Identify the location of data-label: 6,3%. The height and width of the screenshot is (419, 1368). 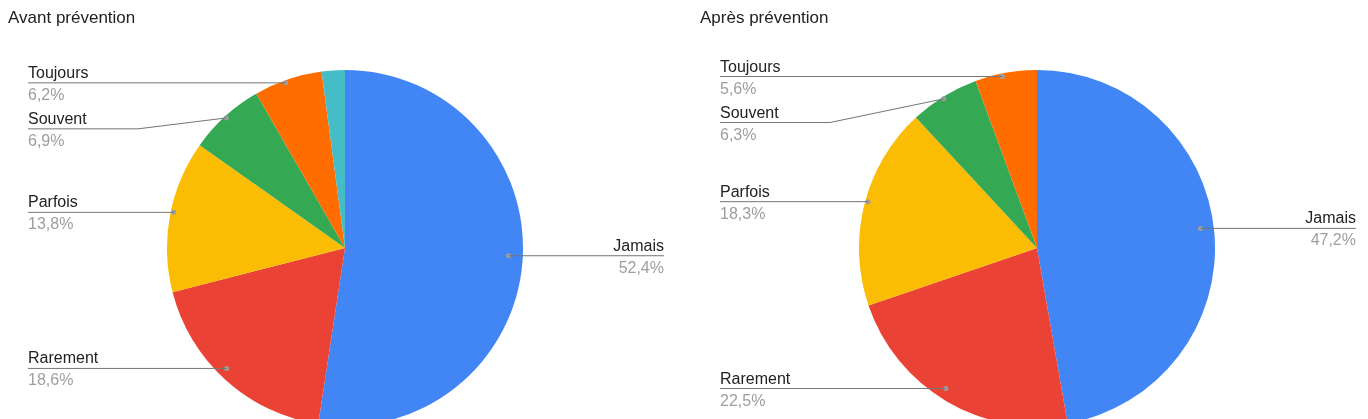
(738, 134).